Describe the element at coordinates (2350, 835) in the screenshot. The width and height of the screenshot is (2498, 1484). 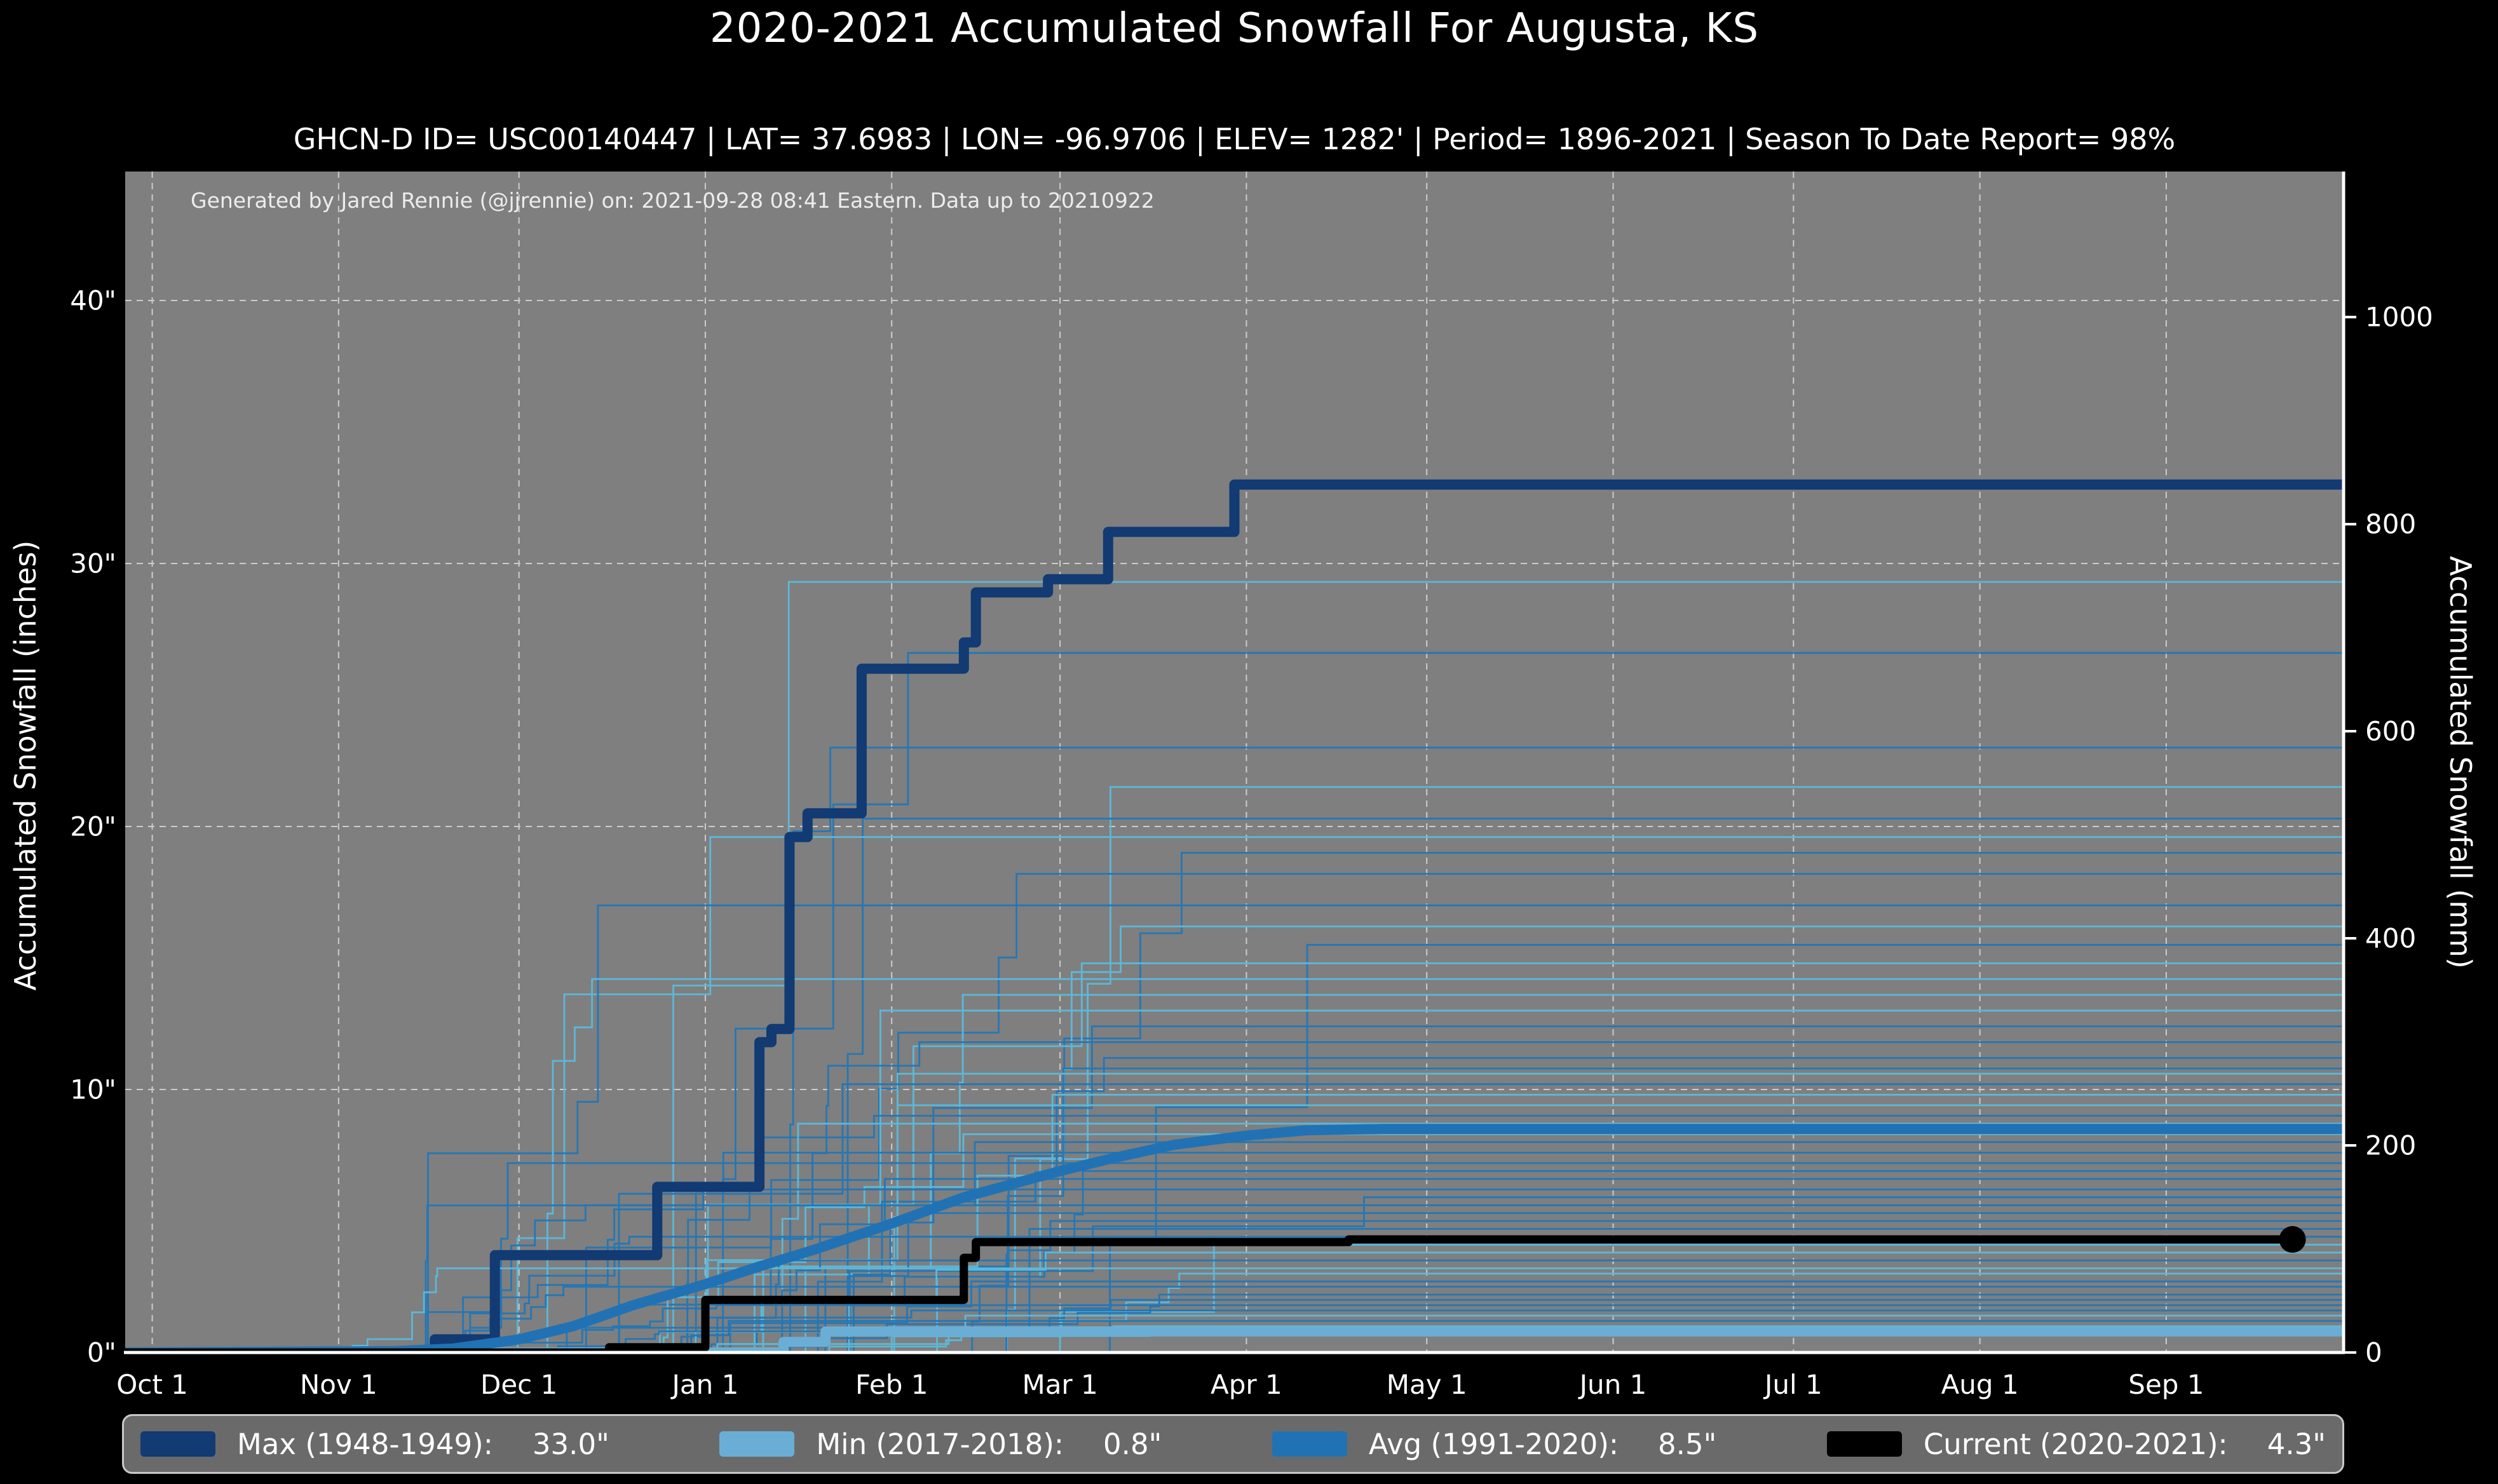
I see `right-axis-ticks` at that location.